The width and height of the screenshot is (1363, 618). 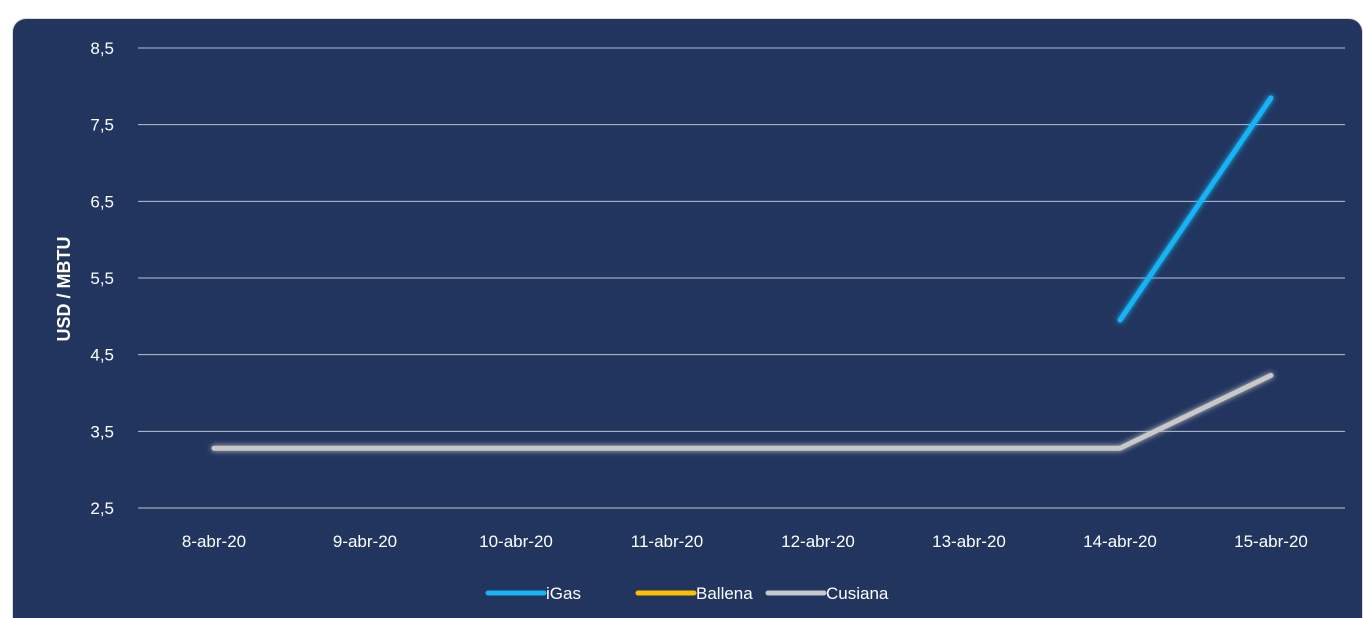 What do you see at coordinates (1271, 541) in the screenshot?
I see `x-tick-label: 15-abr-20` at bounding box center [1271, 541].